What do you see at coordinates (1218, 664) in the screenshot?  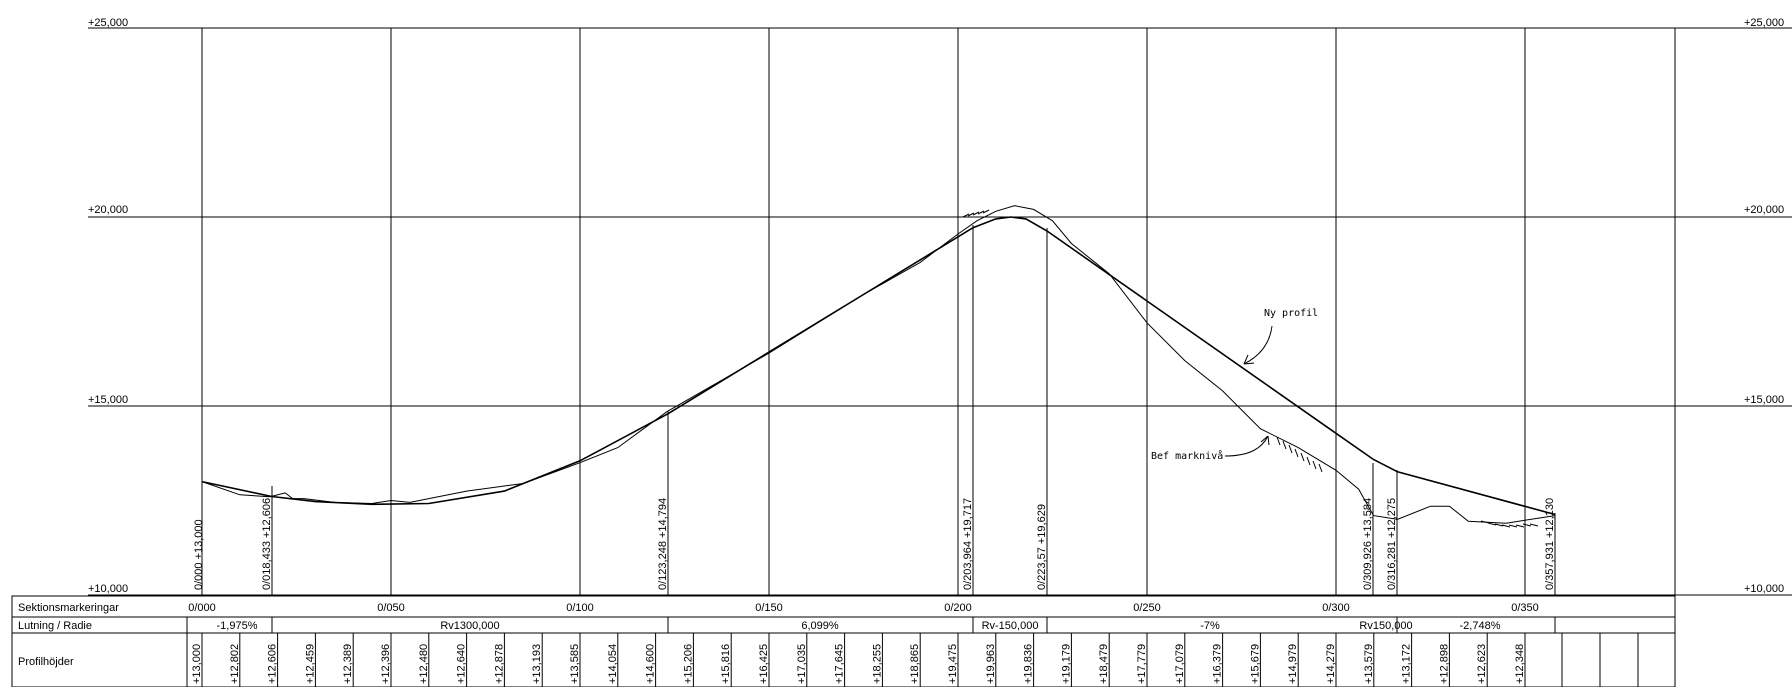 I see `height-value: +16,379` at bounding box center [1218, 664].